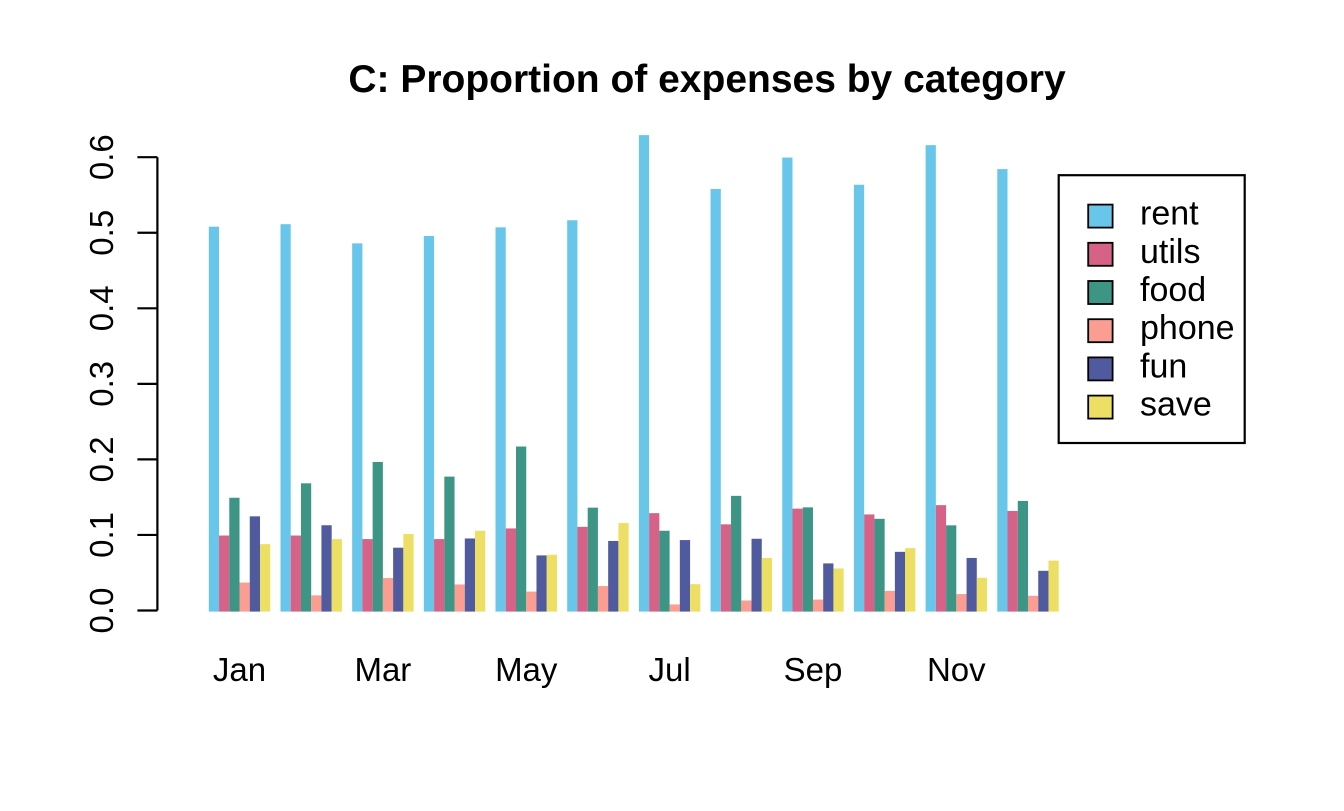 Image resolution: width=1344 pixels, height=811 pixels. What do you see at coordinates (1176, 405) in the screenshot?
I see `svg-text: save` at bounding box center [1176, 405].